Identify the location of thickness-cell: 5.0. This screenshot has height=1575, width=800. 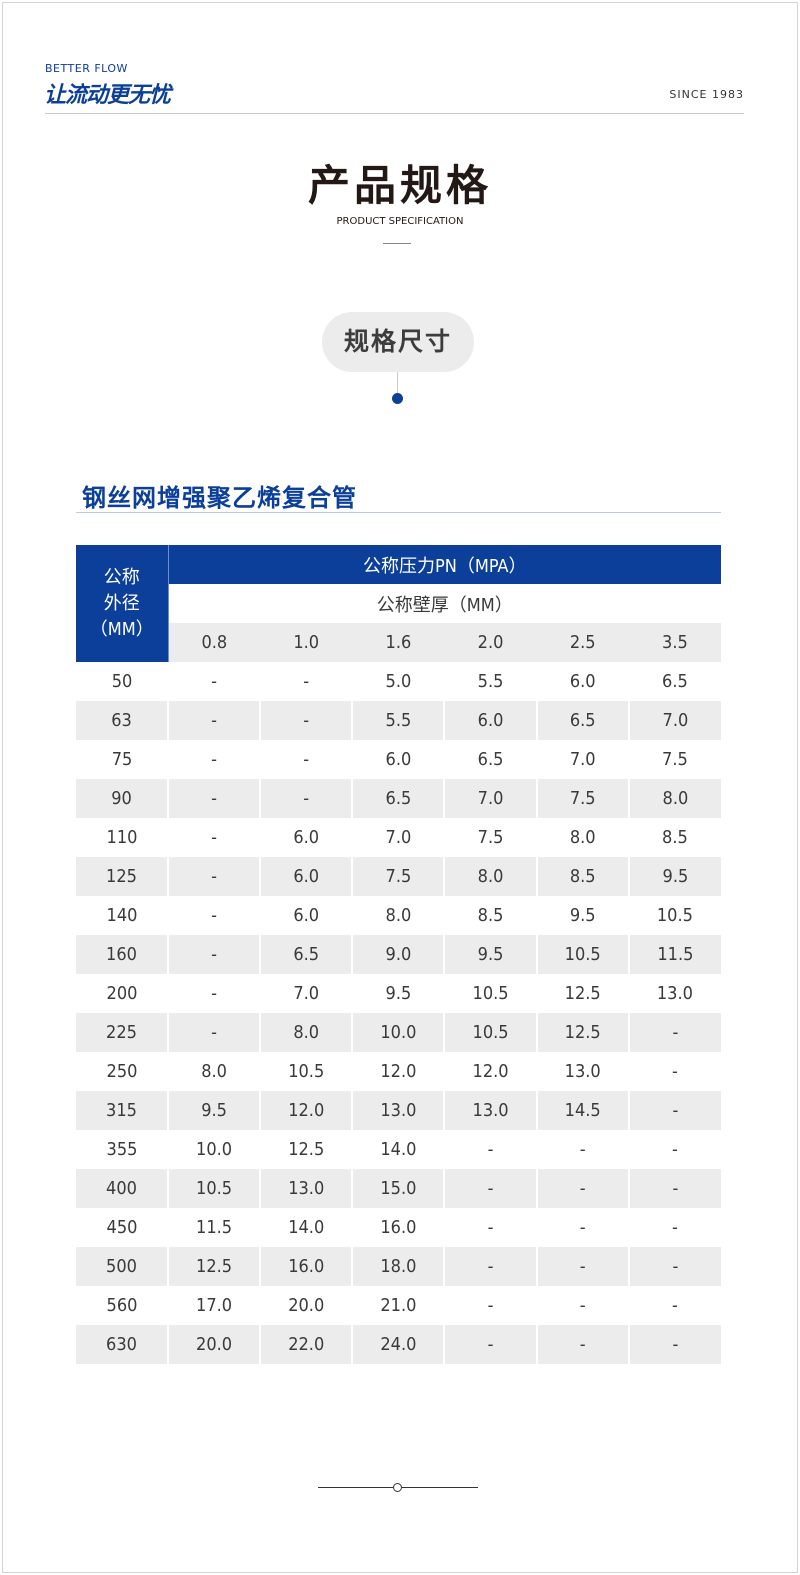
(398, 681).